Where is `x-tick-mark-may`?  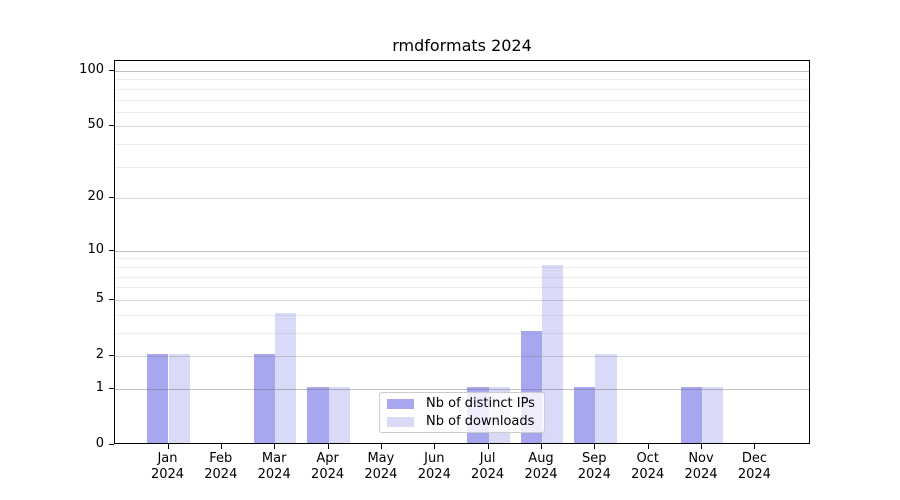 x-tick-mark-may is located at coordinates (381, 446).